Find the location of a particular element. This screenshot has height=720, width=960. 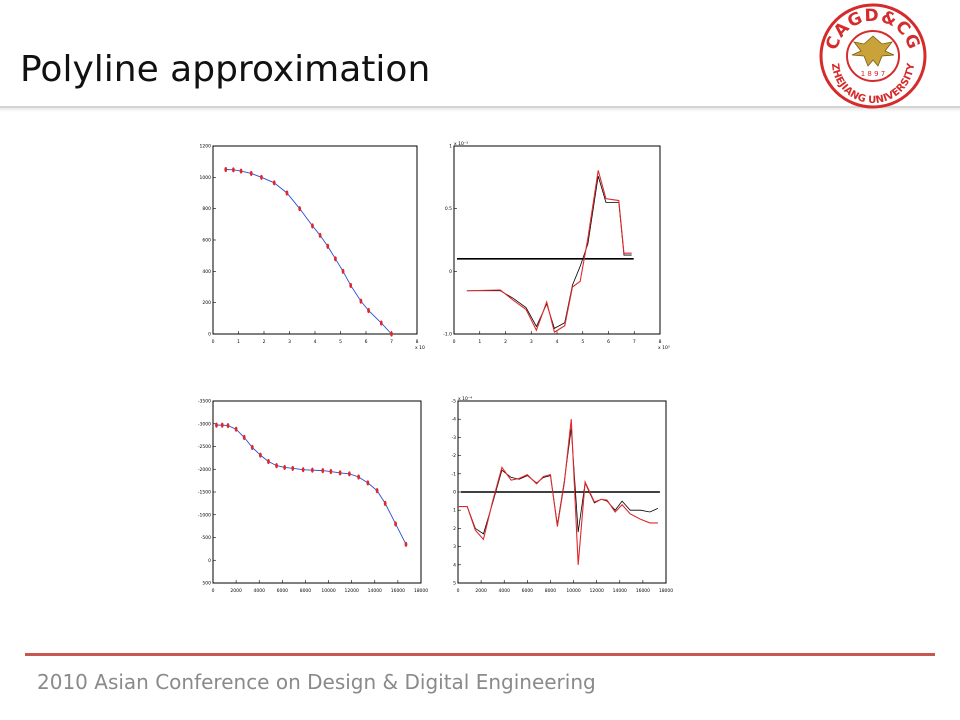

series-line-approx is located at coordinates (549, 251).